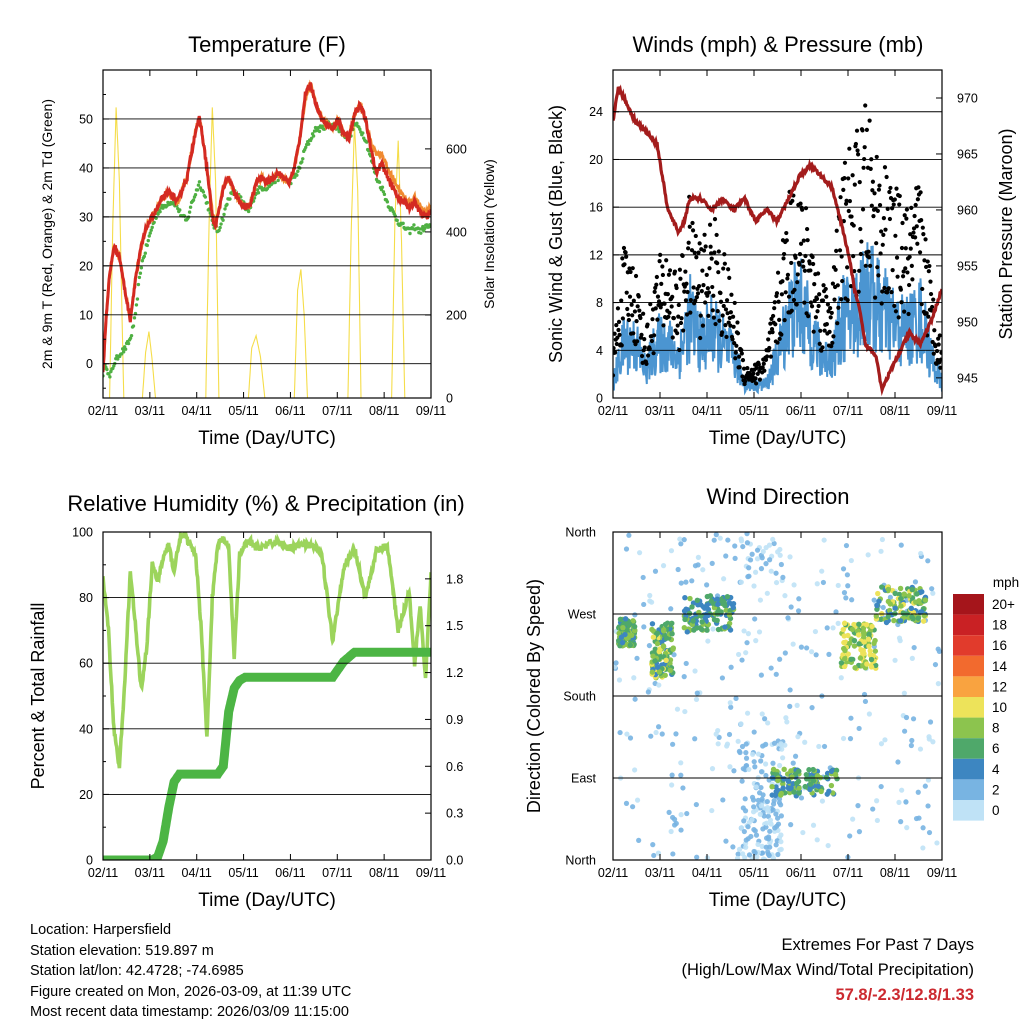 Image resolution: width=1024 pixels, height=1024 pixels. What do you see at coordinates (580, 533) in the screenshot?
I see `dir-ytick-label: North` at bounding box center [580, 533].